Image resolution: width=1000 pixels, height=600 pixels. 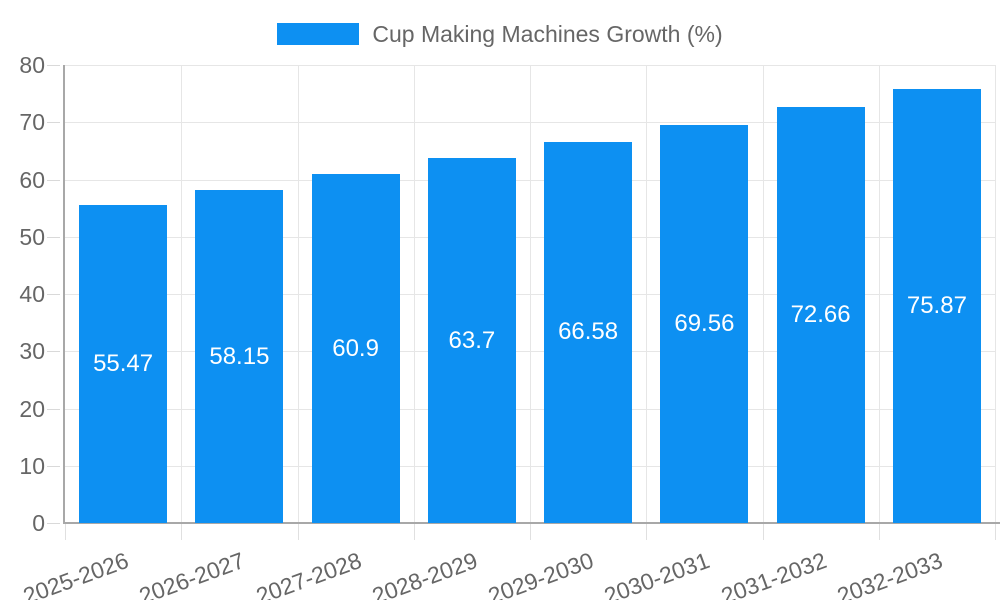 I want to click on bar: 55.47, so click(x=123, y=364).